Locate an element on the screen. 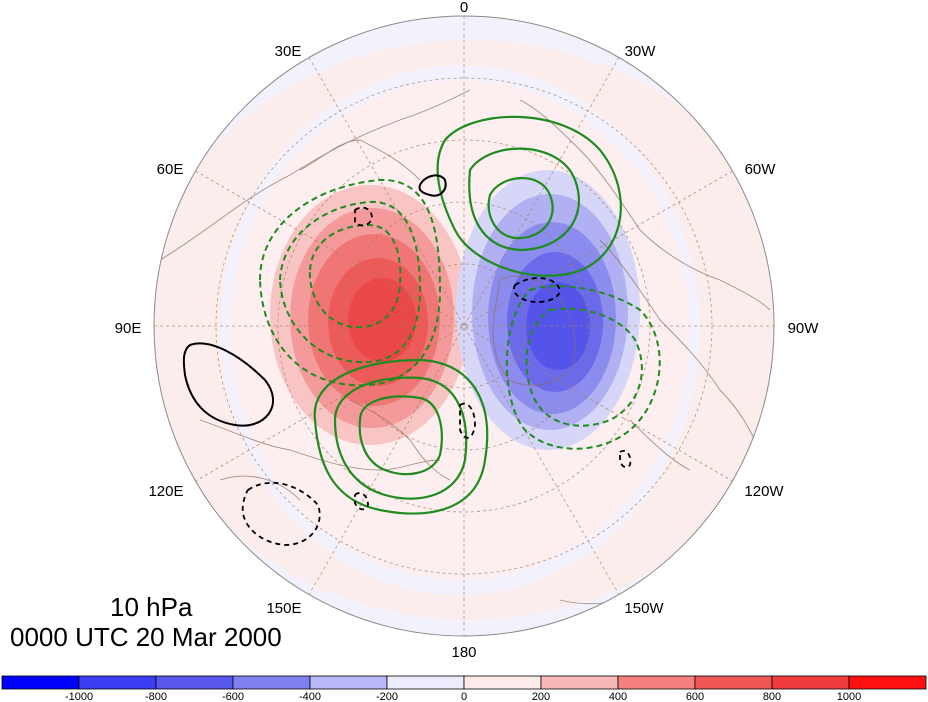 This screenshot has height=702, width=928. colorbar-tick-label: -800 is located at coordinates (156, 696).